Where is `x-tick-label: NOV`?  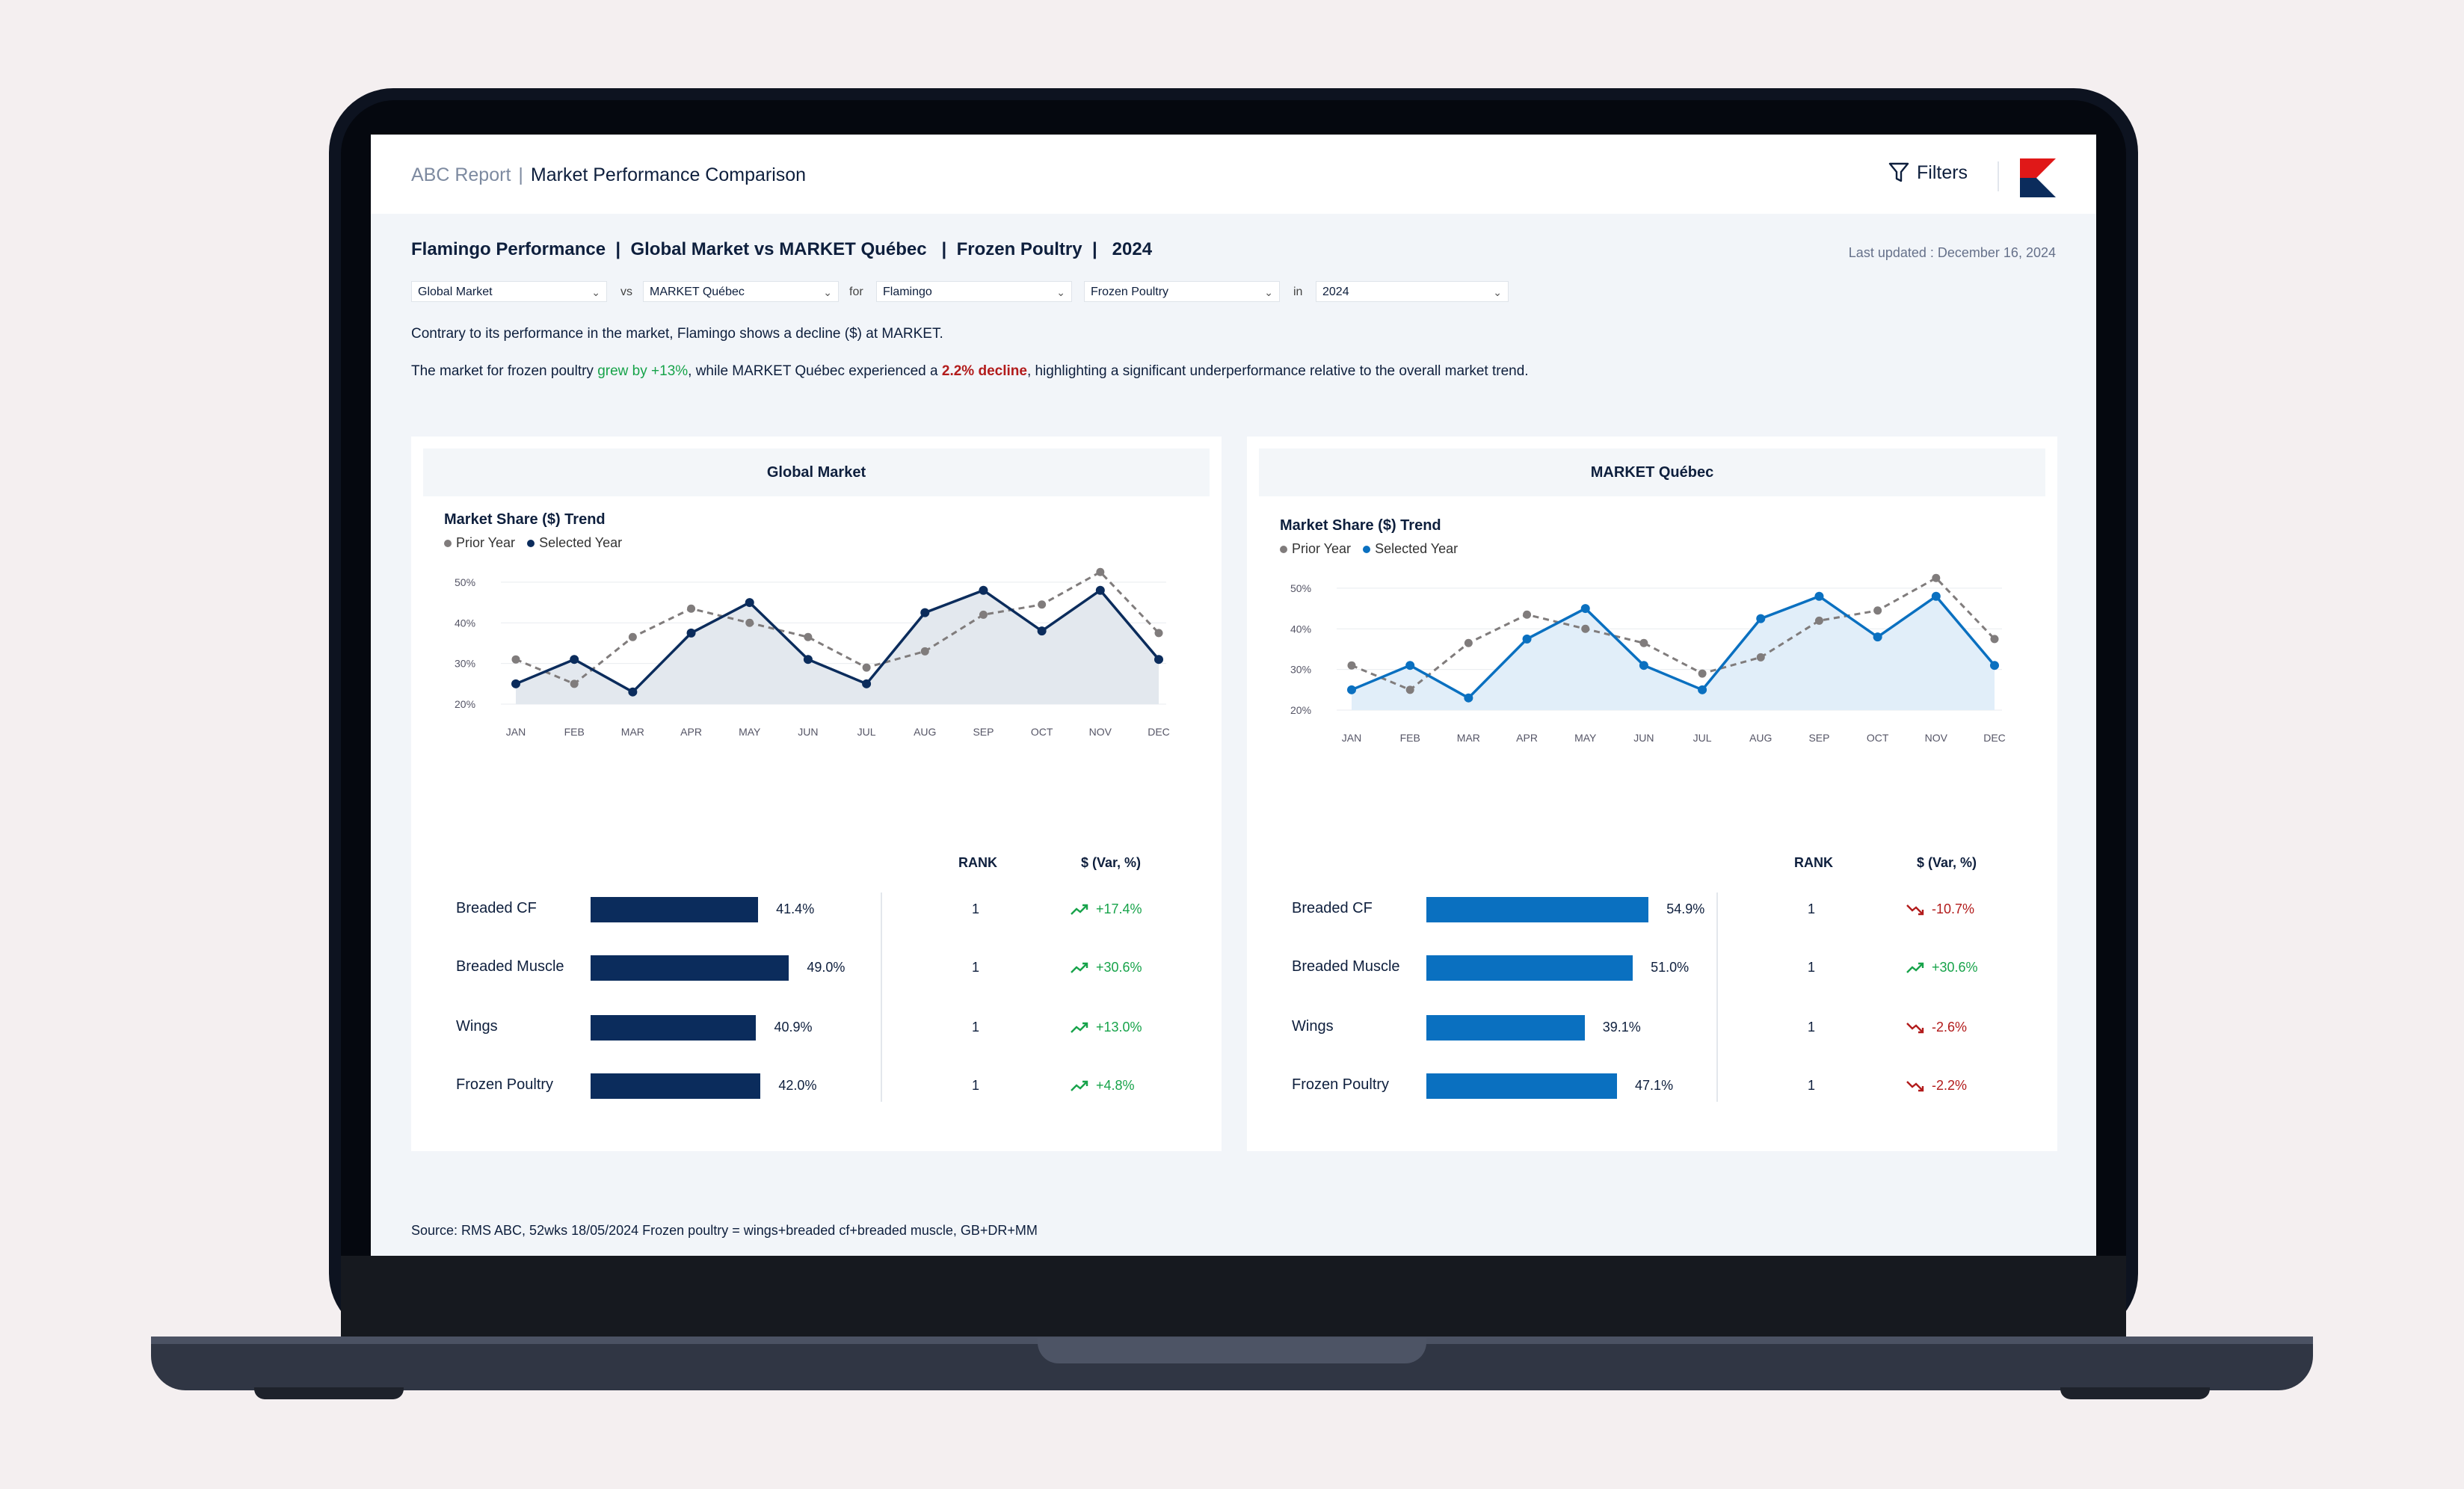 x-tick-label: NOV is located at coordinates (1100, 732).